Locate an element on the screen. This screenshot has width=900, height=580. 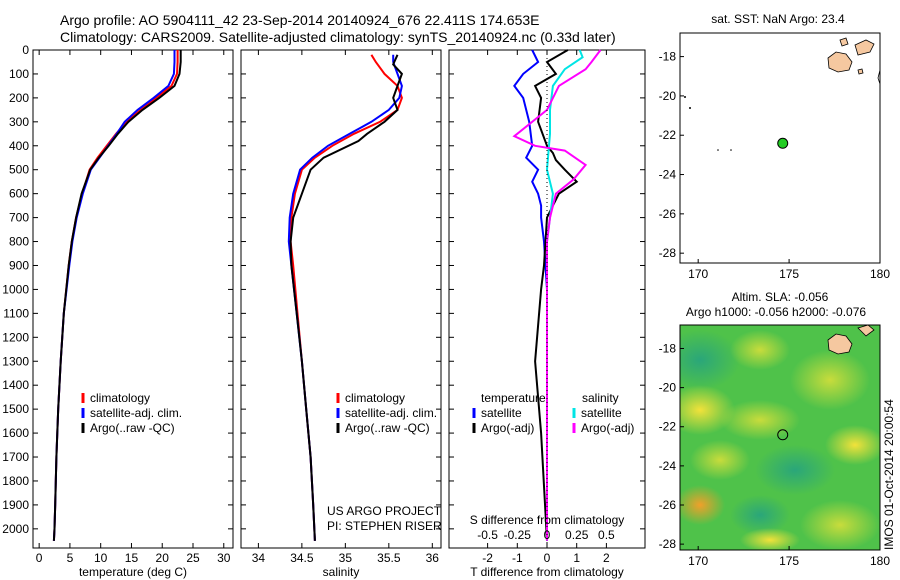
x-tick-label: 20 is located at coordinates (163, 558).